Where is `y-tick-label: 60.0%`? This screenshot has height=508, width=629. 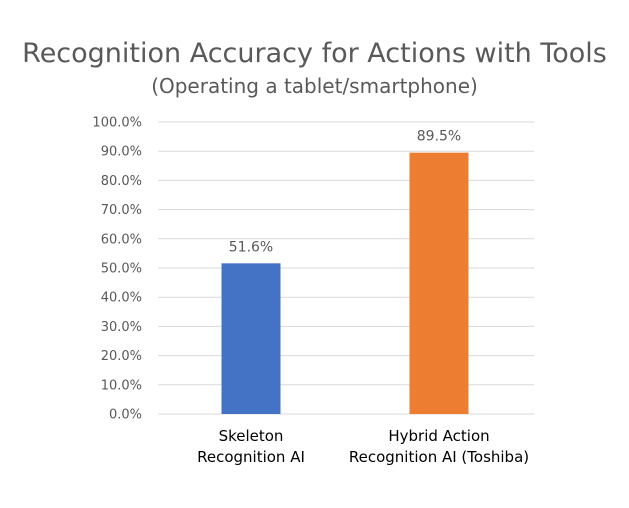 y-tick-label: 60.0% is located at coordinates (121, 239).